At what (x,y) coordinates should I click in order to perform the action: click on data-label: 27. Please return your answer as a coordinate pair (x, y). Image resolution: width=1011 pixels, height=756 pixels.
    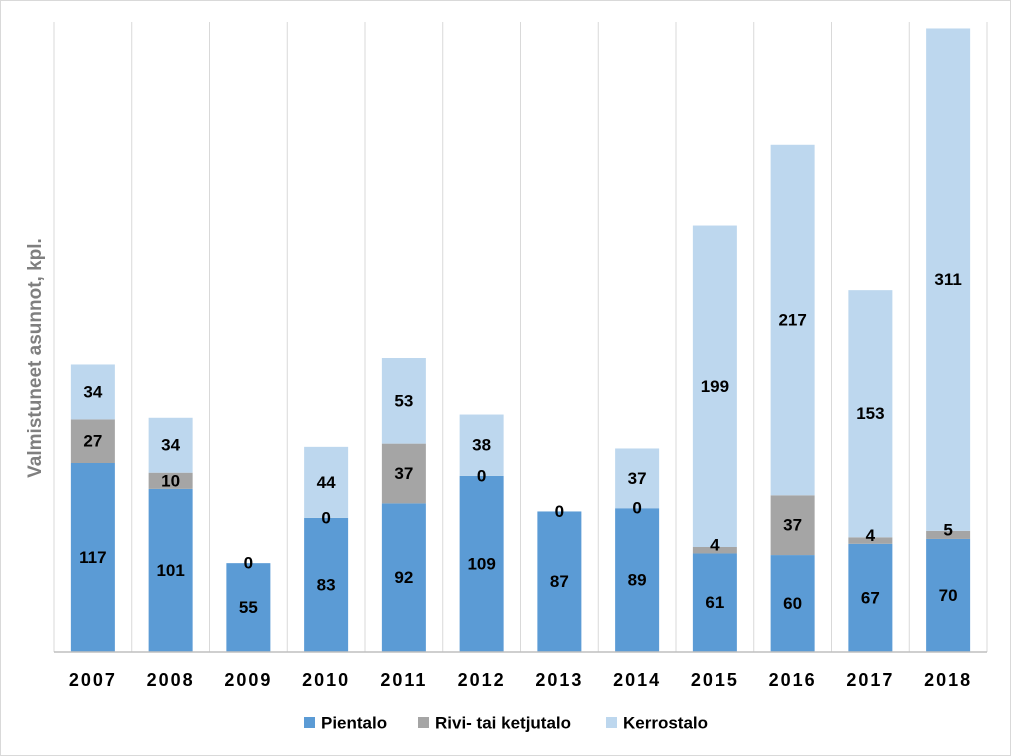
    Looking at the image, I should click on (92, 441).